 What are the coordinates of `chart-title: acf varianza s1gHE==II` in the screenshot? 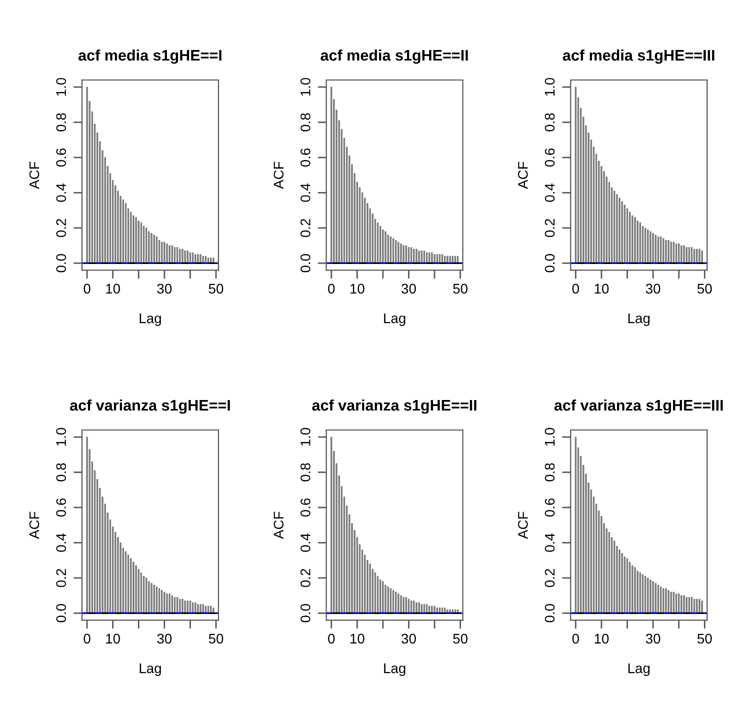 It's located at (394, 406).